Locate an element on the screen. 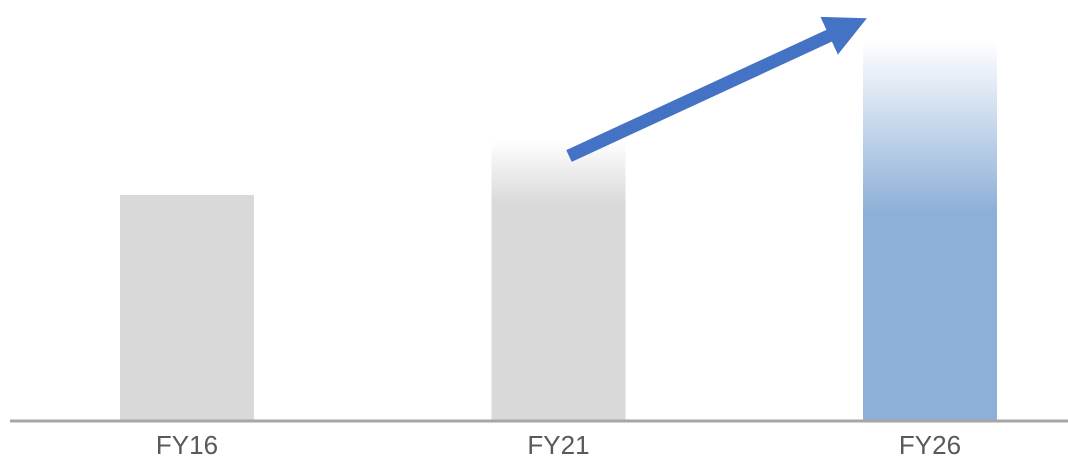 The height and width of the screenshot is (463, 1068). x-tick-label: FY21 is located at coordinates (558, 445).